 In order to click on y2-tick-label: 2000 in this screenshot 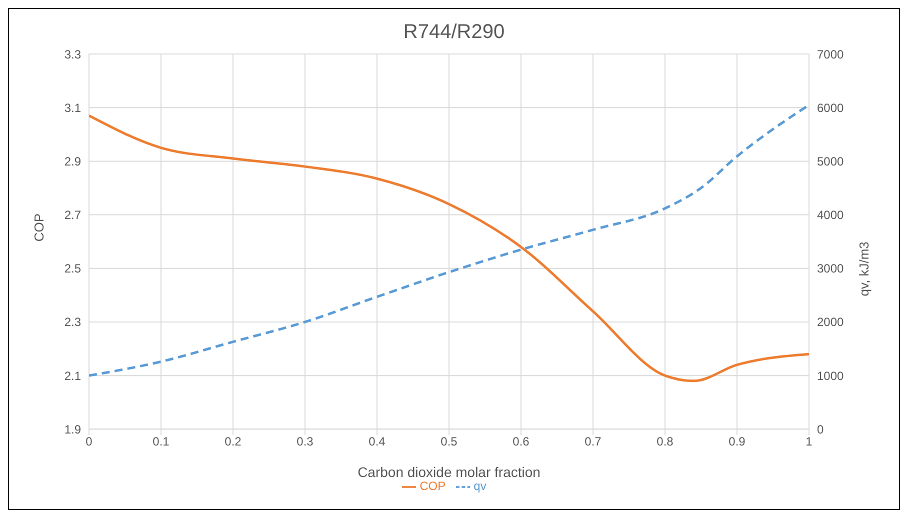, I will do `click(830, 322)`.